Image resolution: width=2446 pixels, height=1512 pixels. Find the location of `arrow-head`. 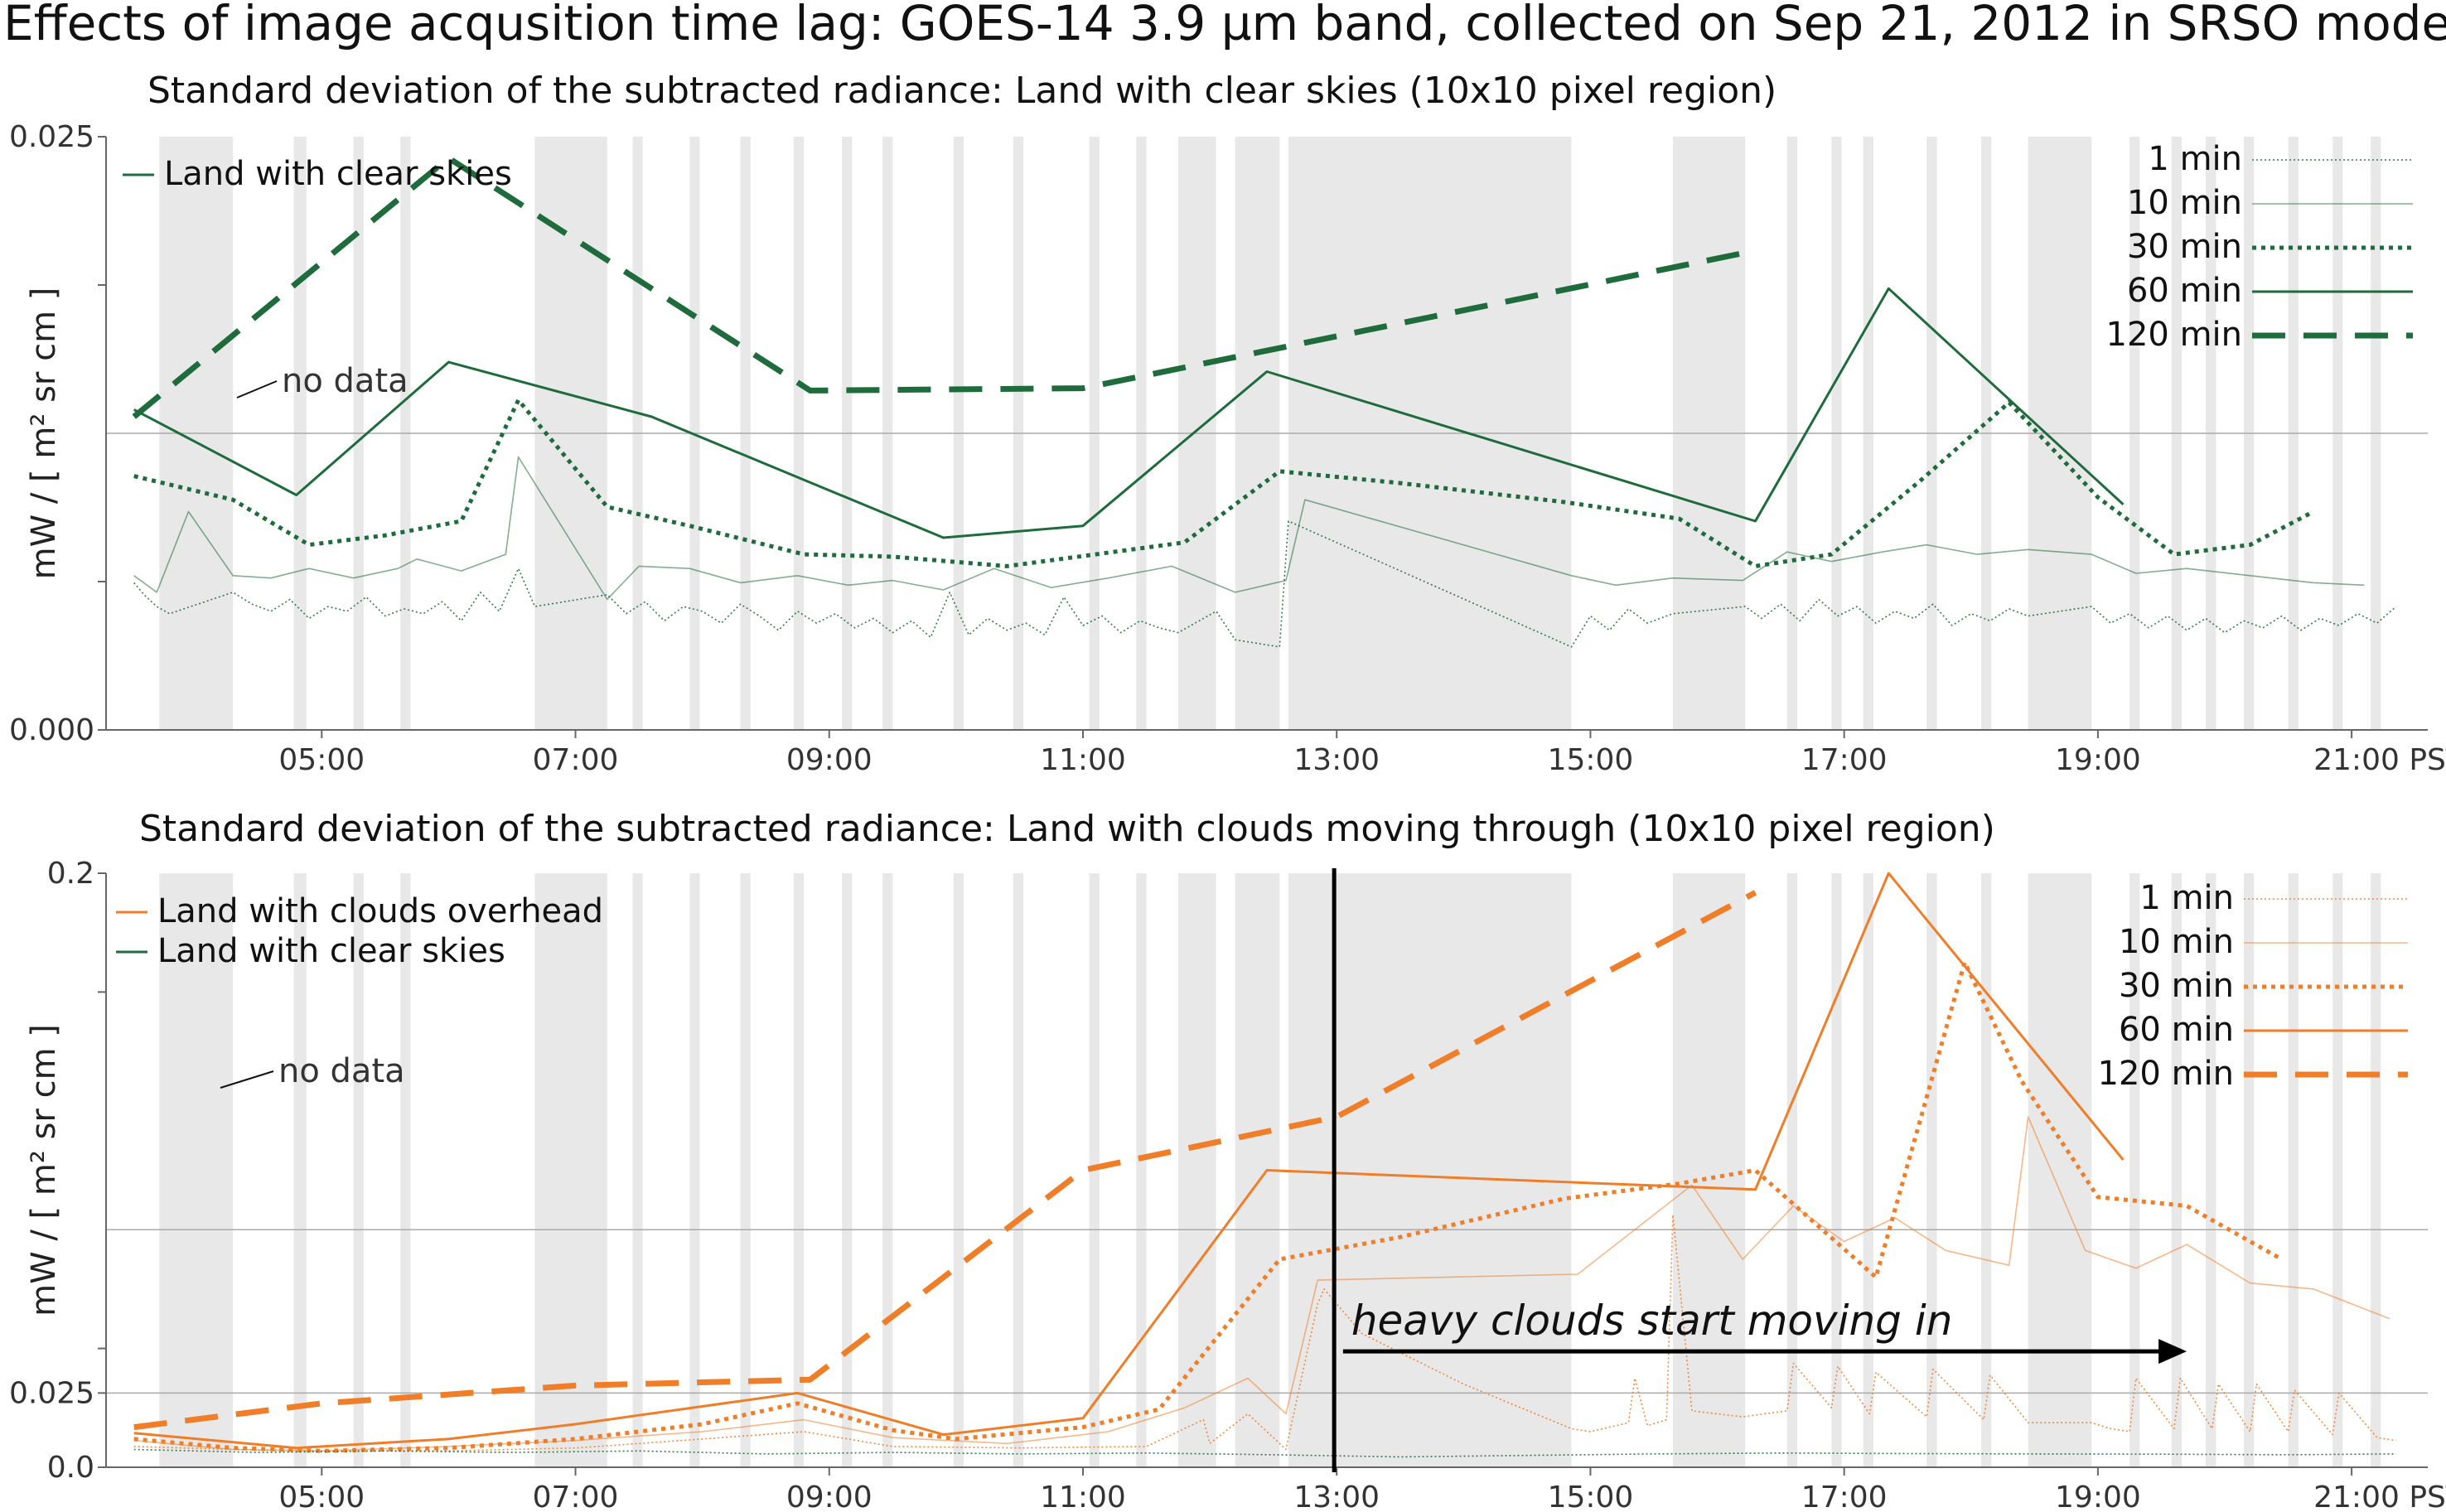

arrow-head is located at coordinates (2172, 1352).